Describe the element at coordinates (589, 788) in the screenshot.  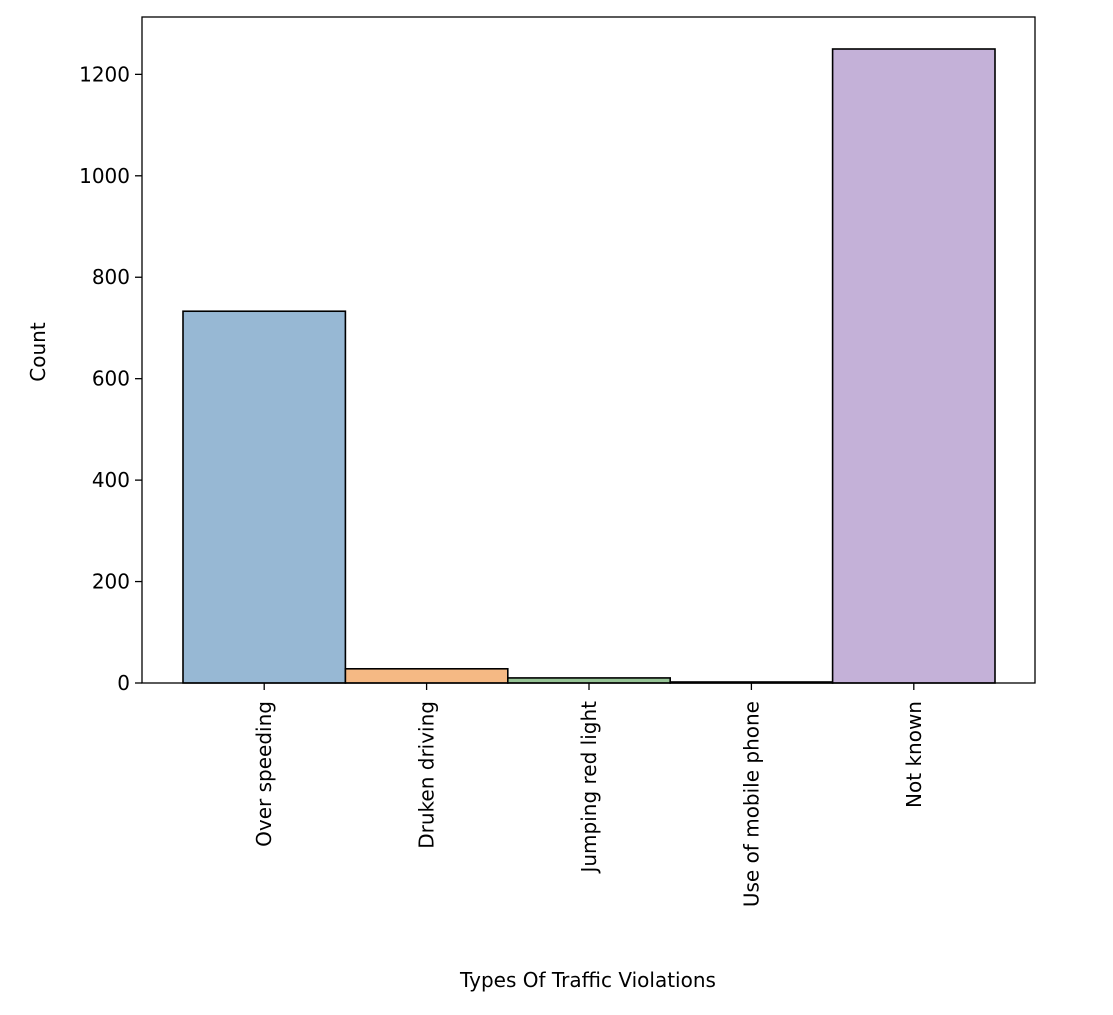
I see `x-tick-label: Jumping red light` at that location.